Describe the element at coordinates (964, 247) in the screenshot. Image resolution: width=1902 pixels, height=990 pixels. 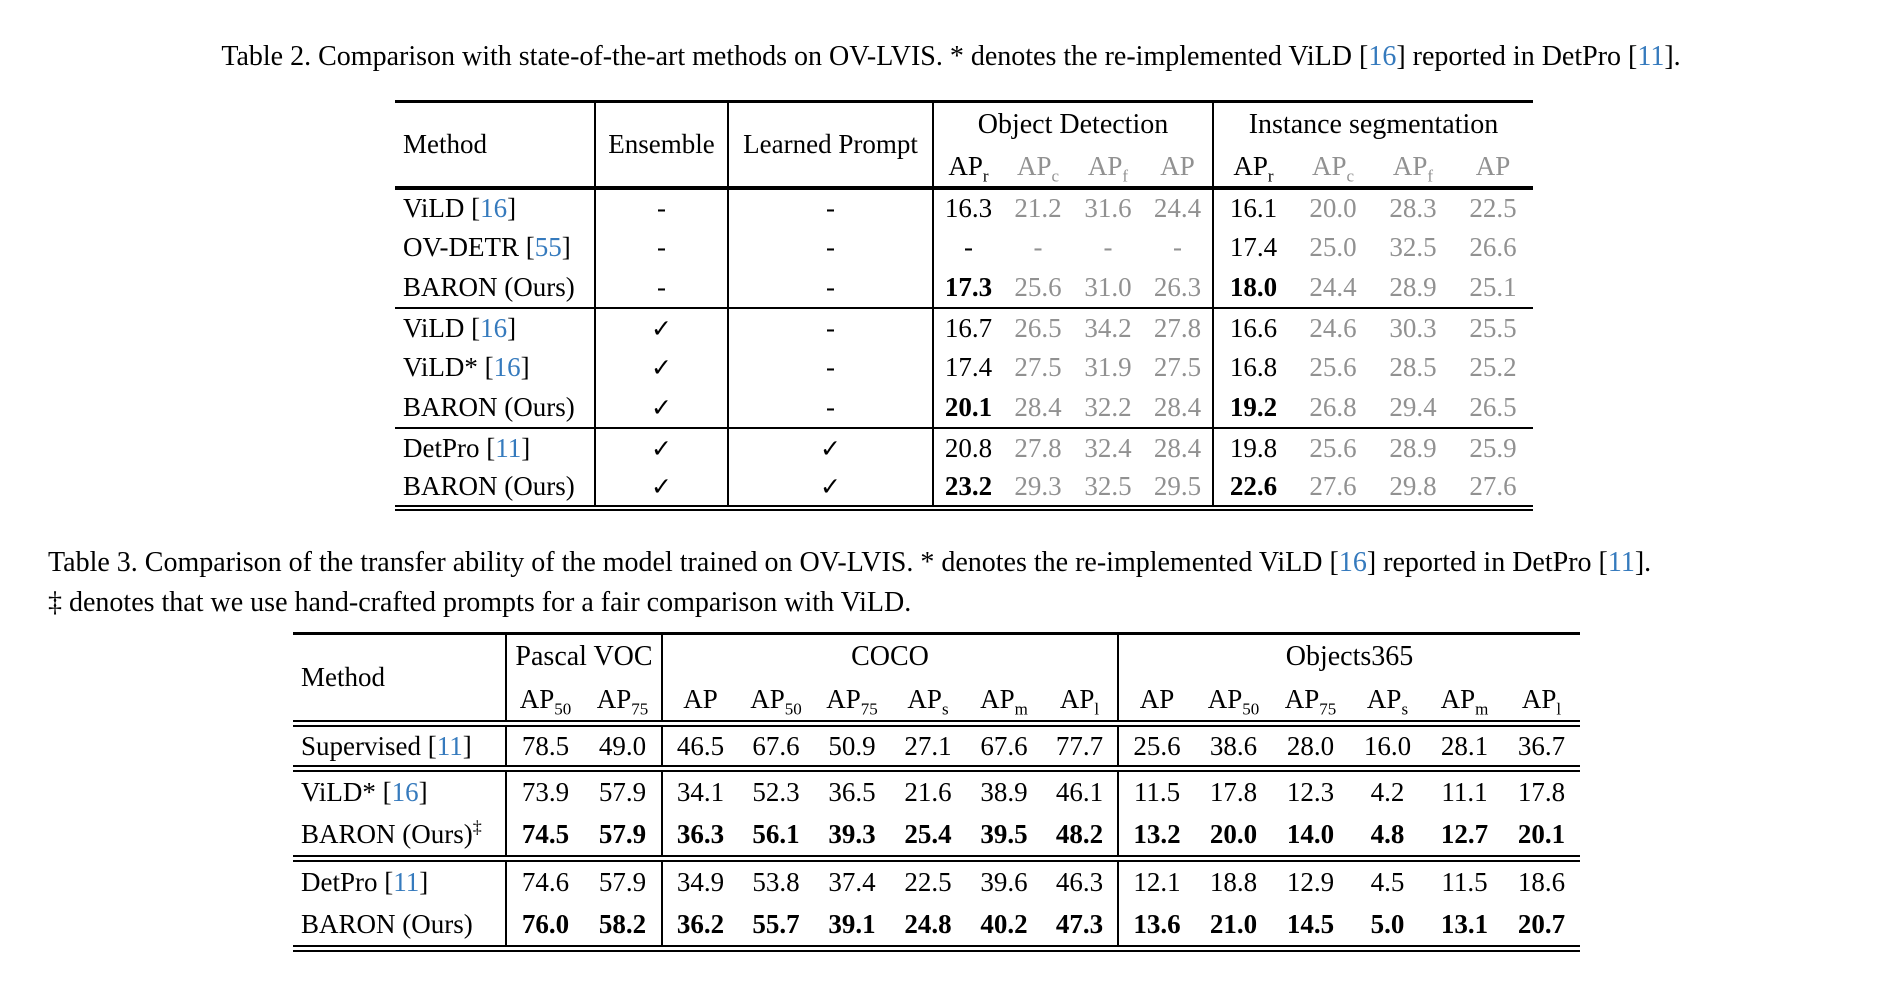
I see `table-row: OV-DETR [55] - - - - - -17.4 25.0 32.5 26.6` at that location.